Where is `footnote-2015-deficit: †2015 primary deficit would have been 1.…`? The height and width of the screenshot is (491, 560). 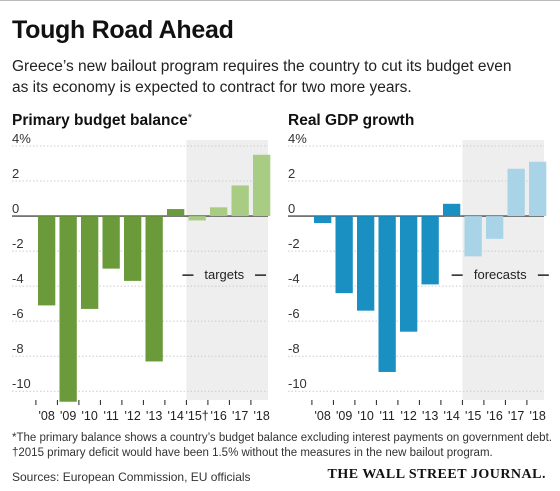 footnote-2015-deficit: †2015 primary deficit would have been 1.… is located at coordinates (252, 453).